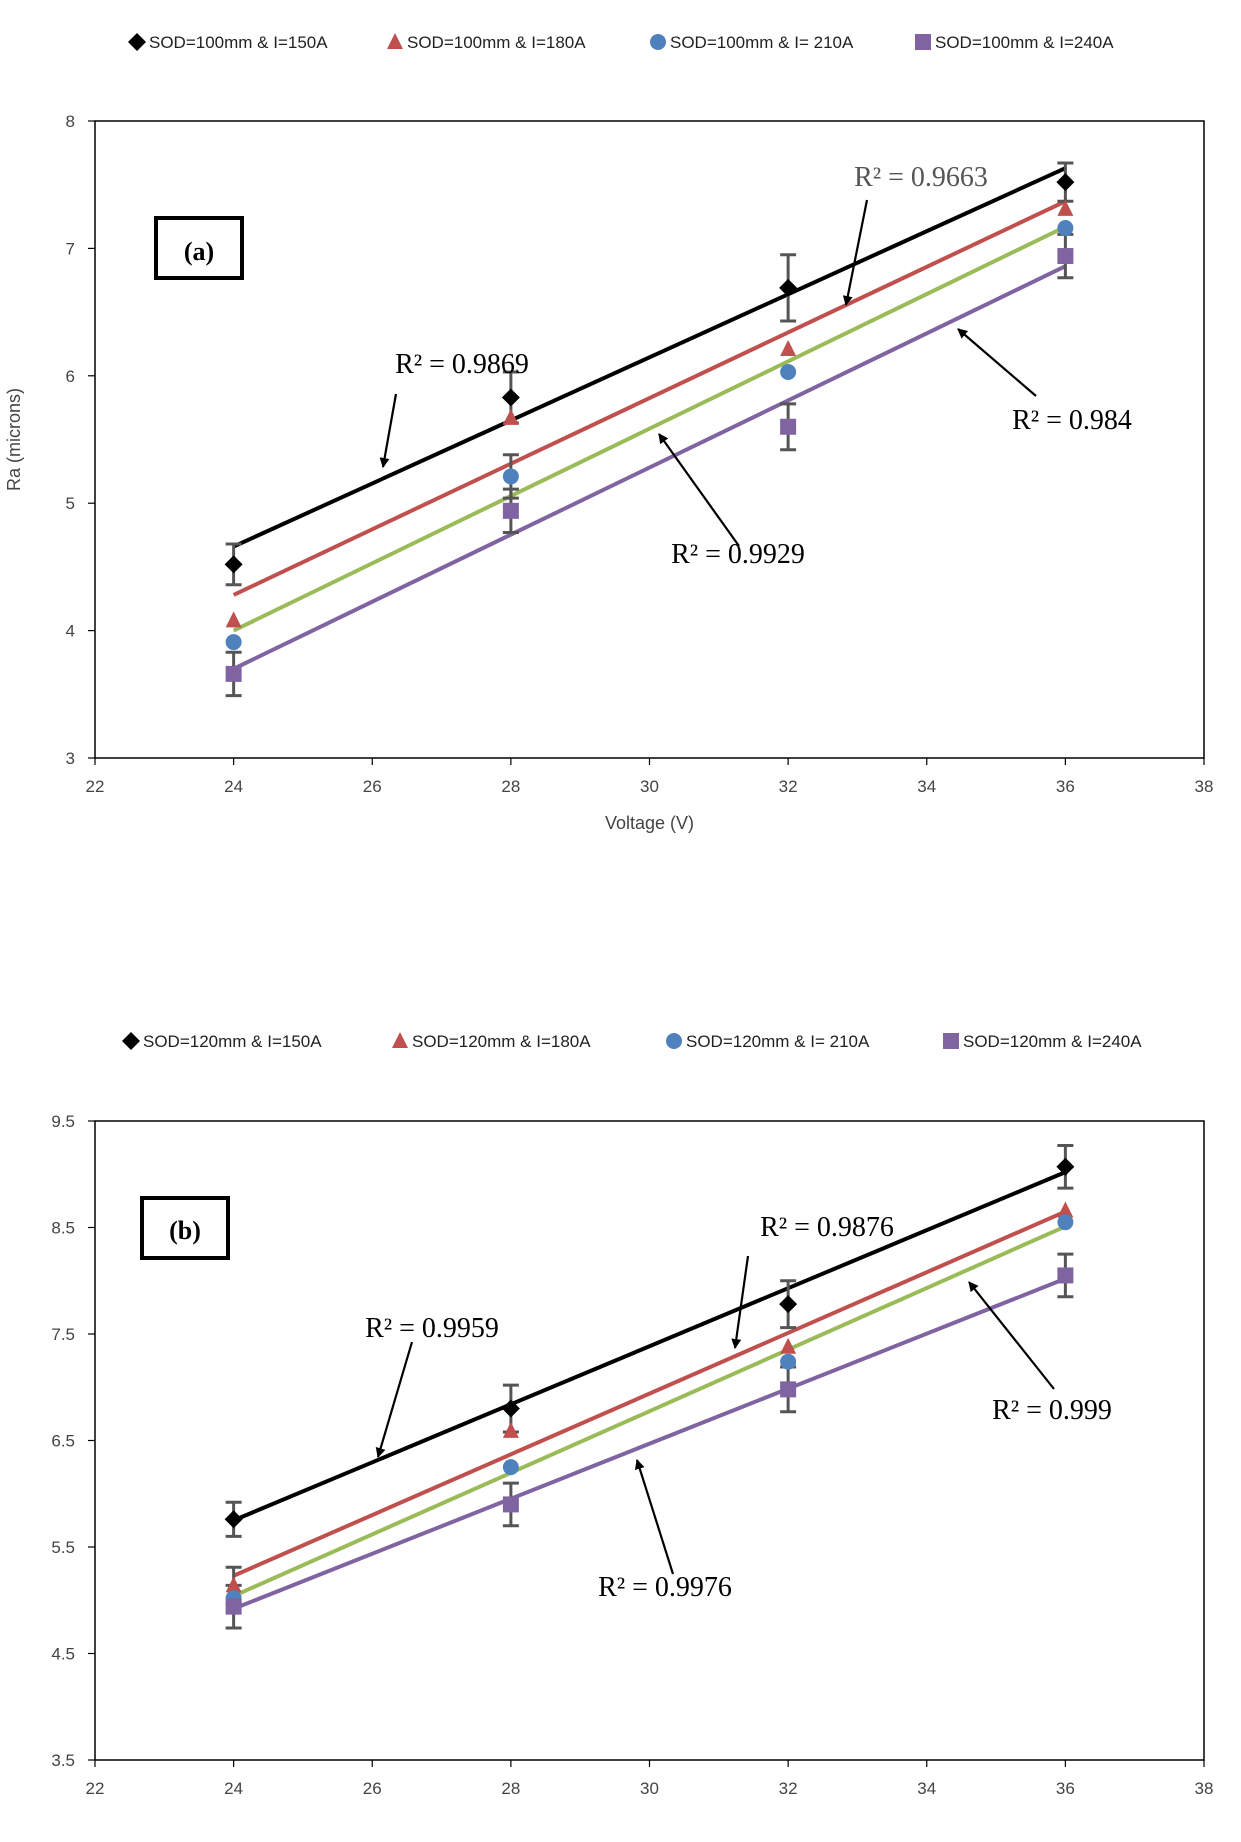 This screenshot has width=1241, height=1842. I want to click on y-tick-label: 9.5, so click(63, 1121).